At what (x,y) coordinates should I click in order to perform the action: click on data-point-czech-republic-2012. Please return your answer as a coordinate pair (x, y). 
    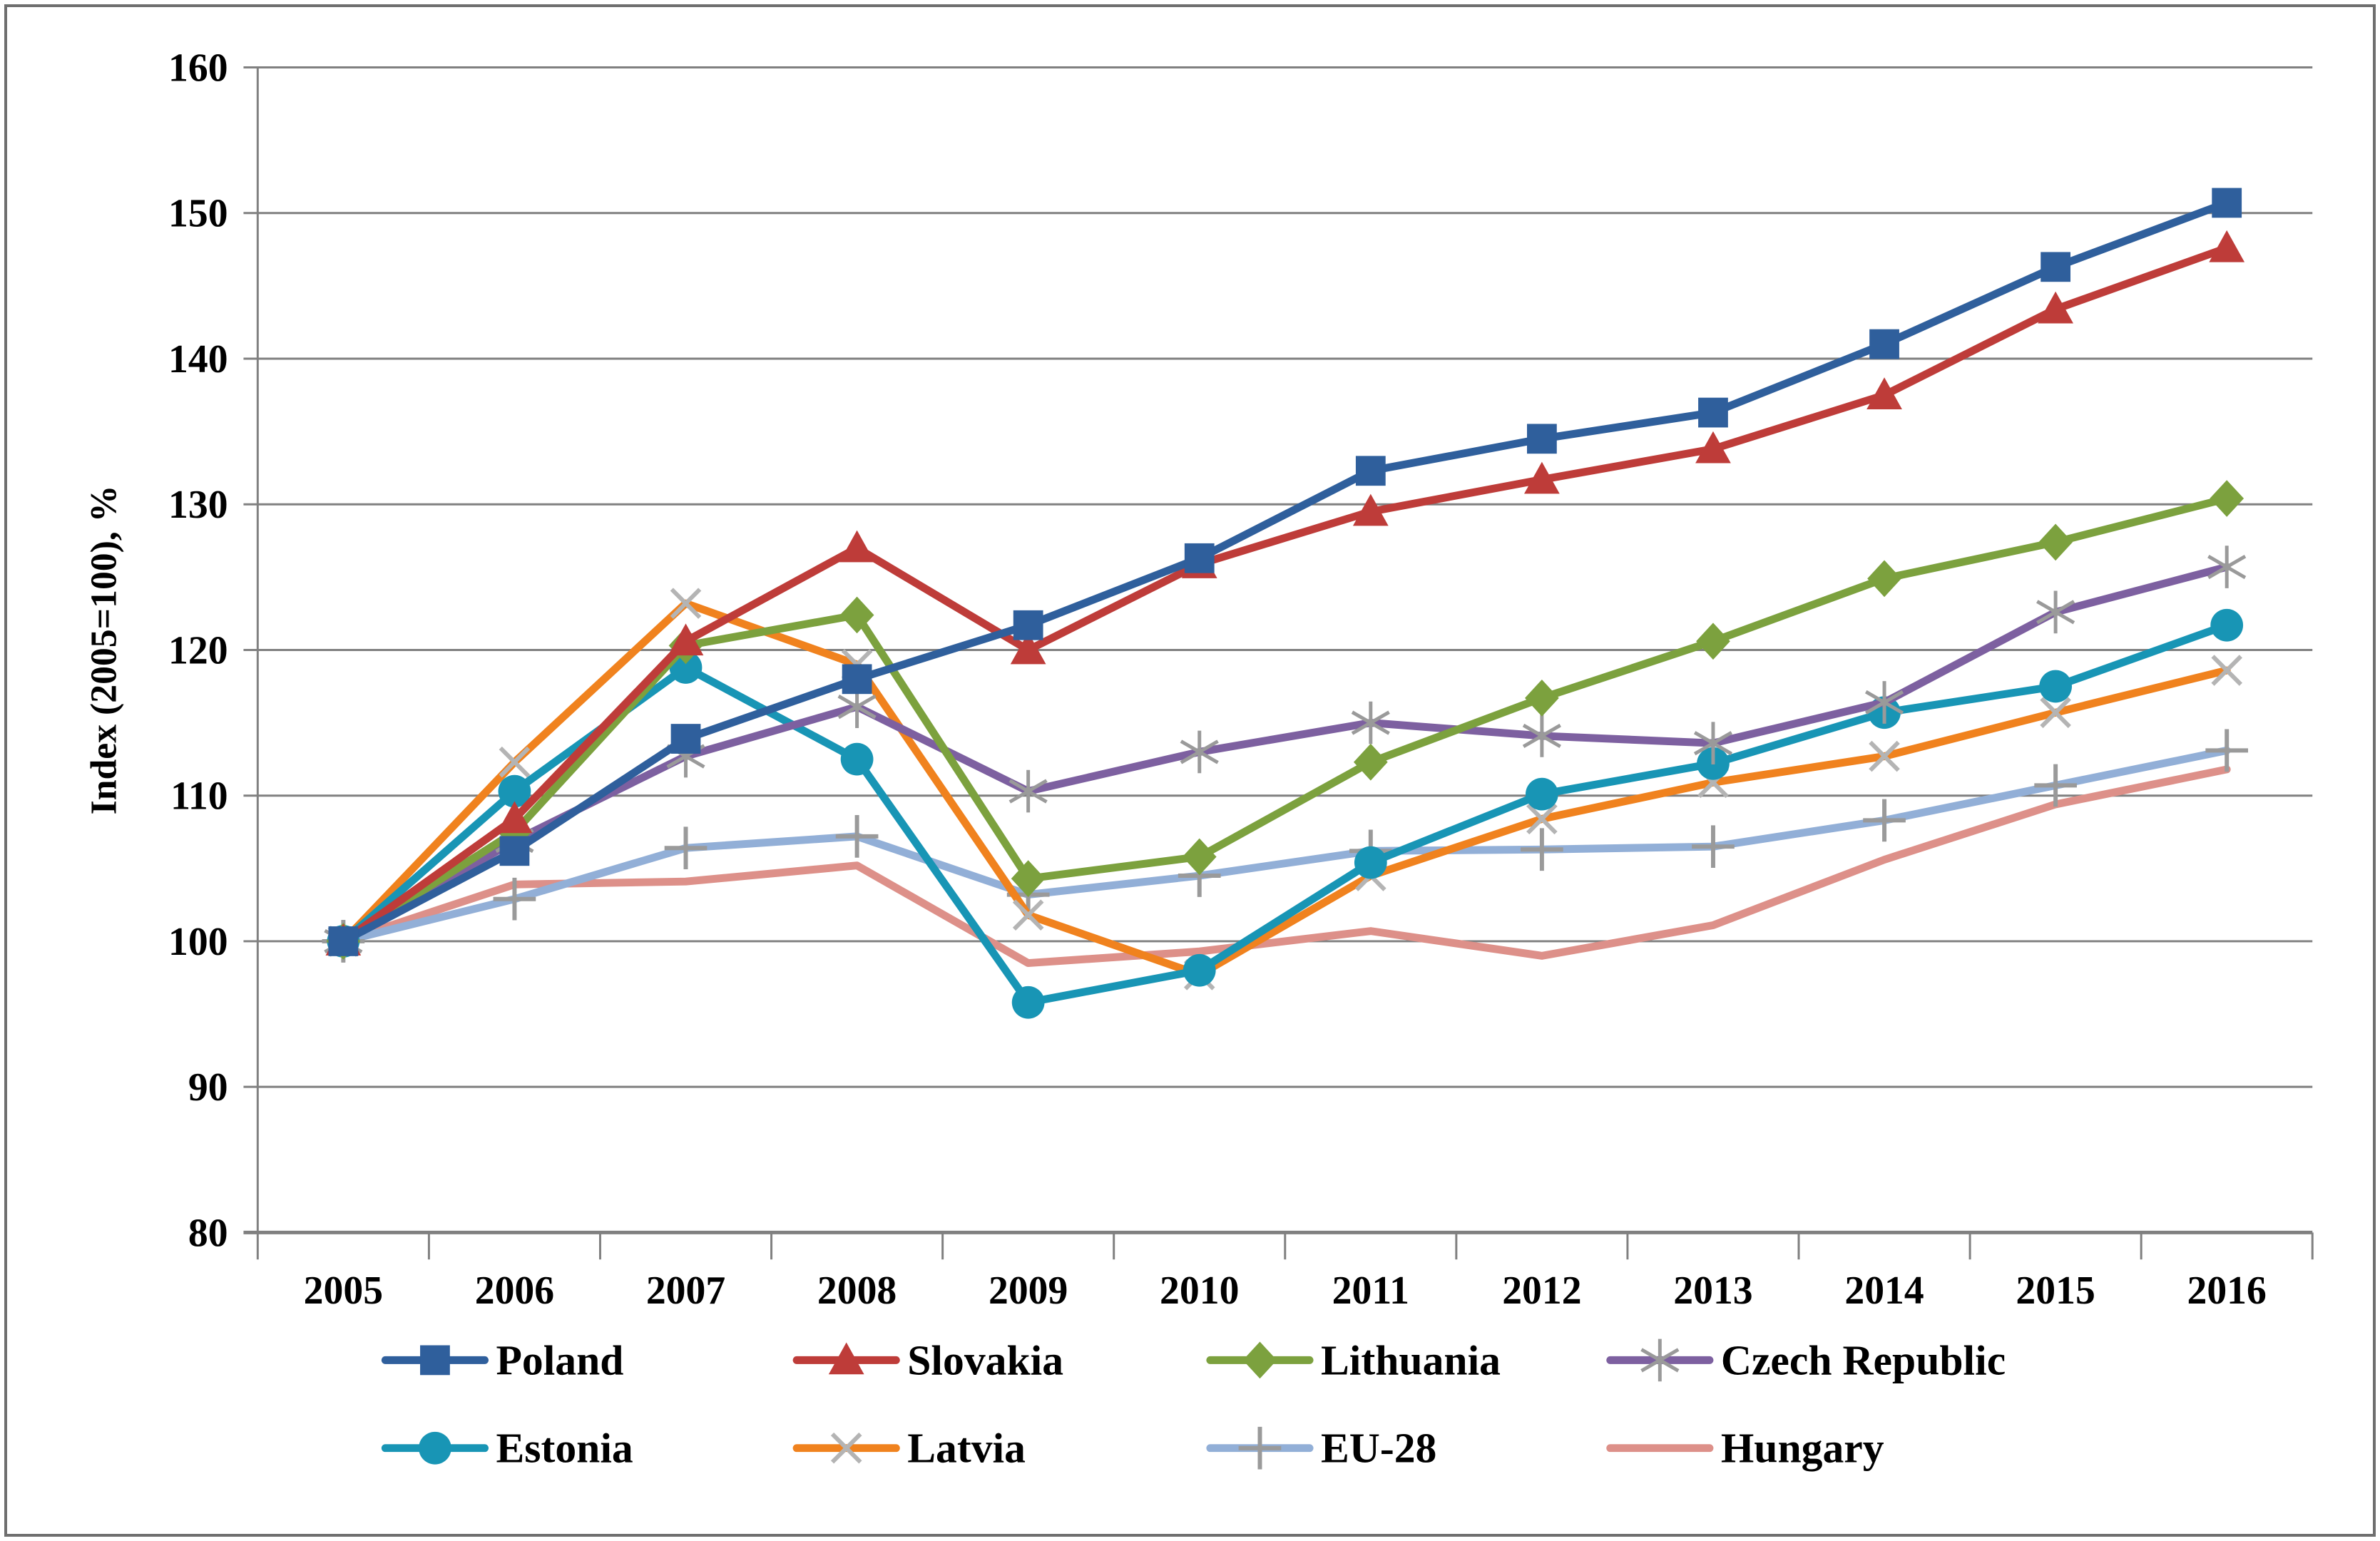
    Looking at the image, I should click on (1541, 736).